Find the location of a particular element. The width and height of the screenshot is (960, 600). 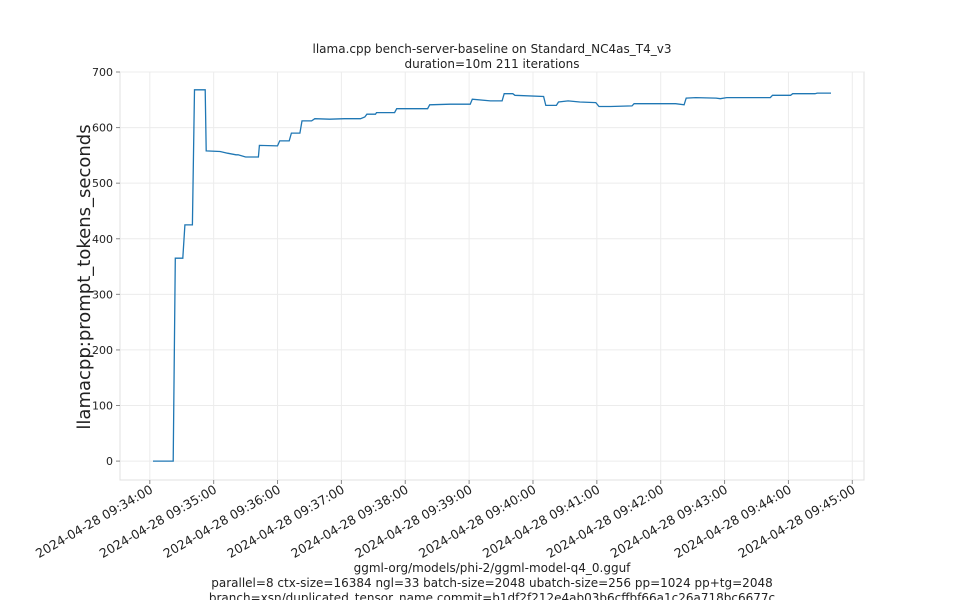

x-tick-label: 2024-04-28 09:36:00 is located at coordinates (222, 521).